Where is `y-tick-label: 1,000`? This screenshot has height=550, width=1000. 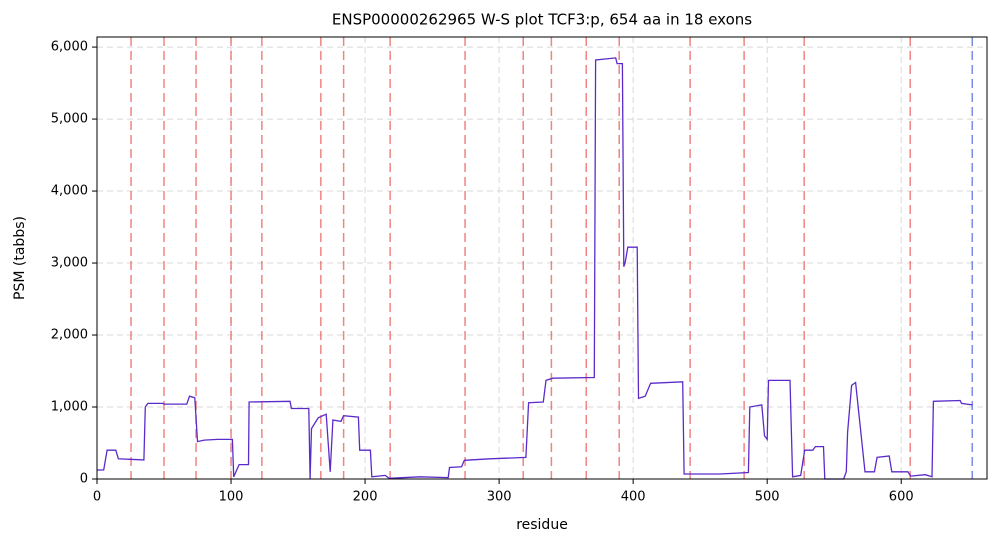
y-tick-label: 1,000 is located at coordinates (69, 407).